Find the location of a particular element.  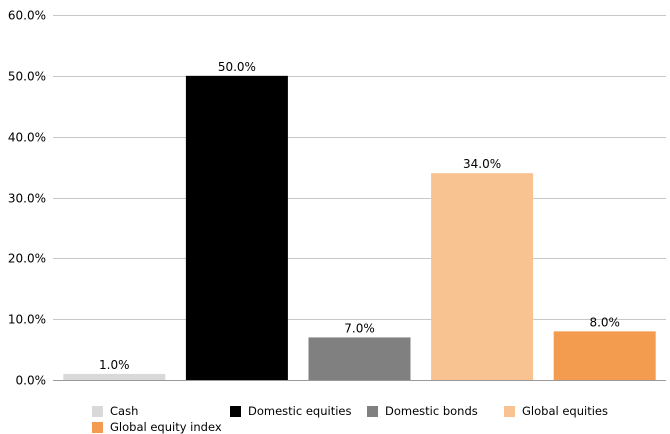

y-axis-tick-labels: 0.0% 10.0% 20.0% 30.0% 40.0% 50.0% 60.0% is located at coordinates (27, 198).